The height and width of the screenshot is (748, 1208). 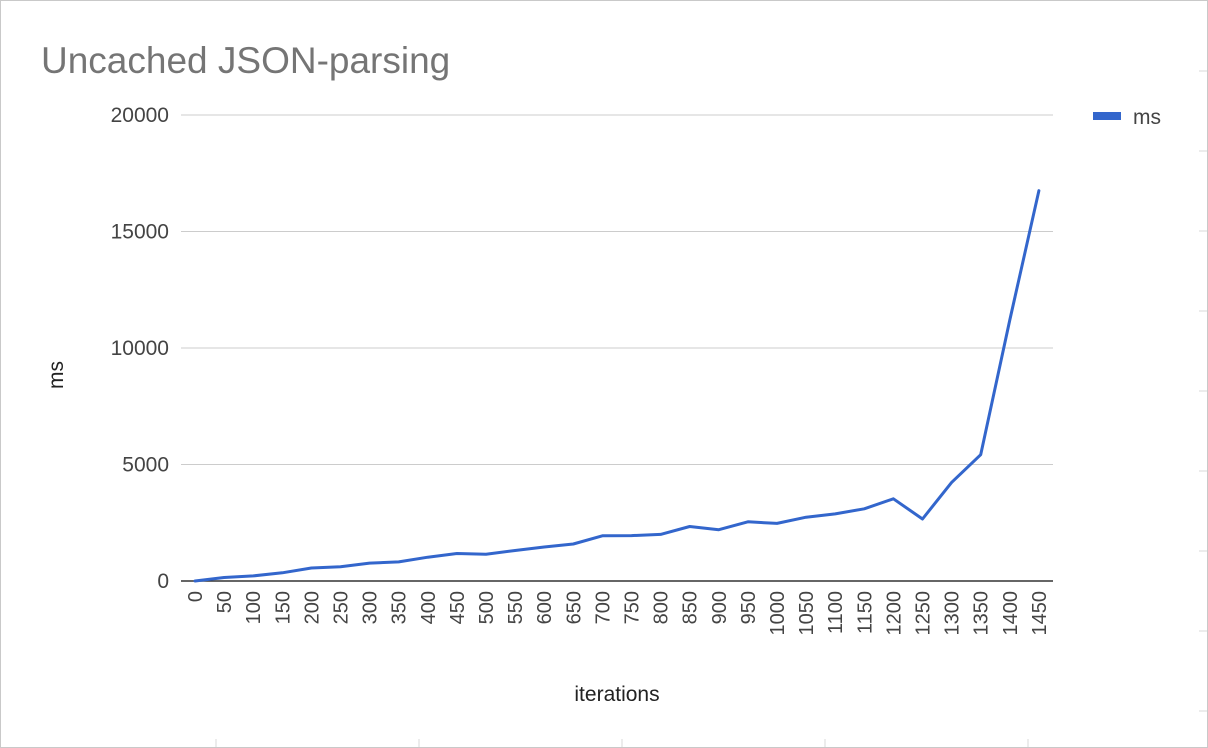 What do you see at coordinates (807, 613) in the screenshot?
I see `x-tick-label: 1050` at bounding box center [807, 613].